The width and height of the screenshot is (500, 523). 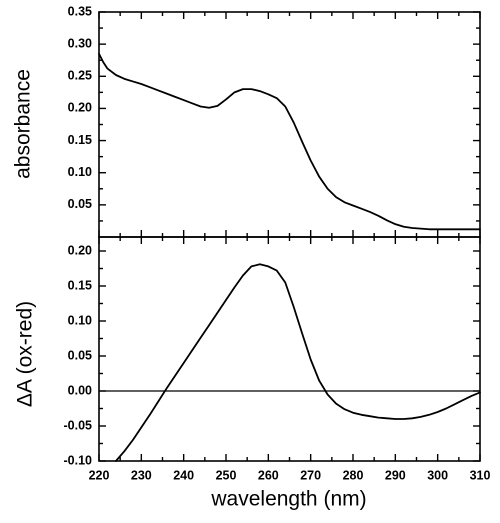 I want to click on top-y-tick-label: 0.20, so click(x=80, y=108).